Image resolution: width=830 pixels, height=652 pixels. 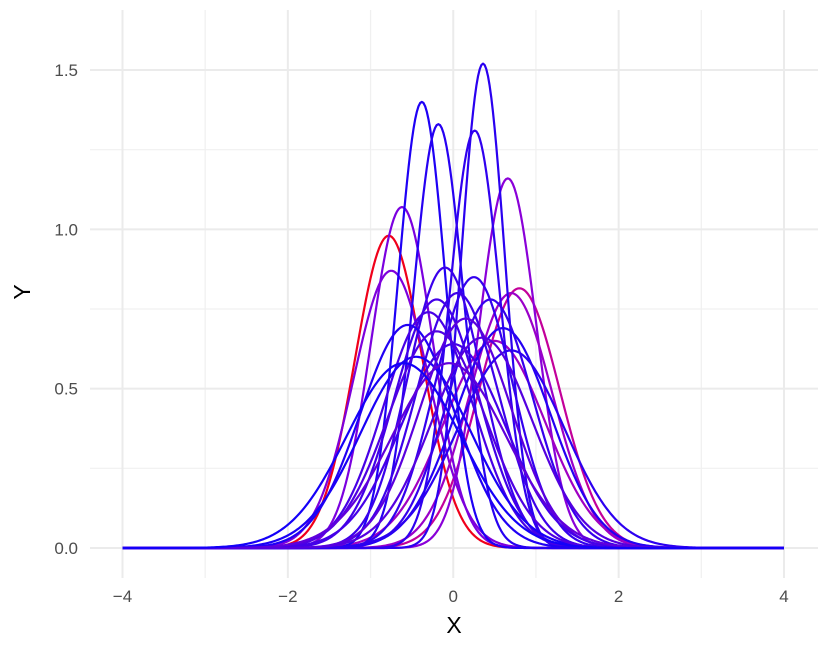 What do you see at coordinates (287, 596) in the screenshot?
I see `x-tick-label: −2` at bounding box center [287, 596].